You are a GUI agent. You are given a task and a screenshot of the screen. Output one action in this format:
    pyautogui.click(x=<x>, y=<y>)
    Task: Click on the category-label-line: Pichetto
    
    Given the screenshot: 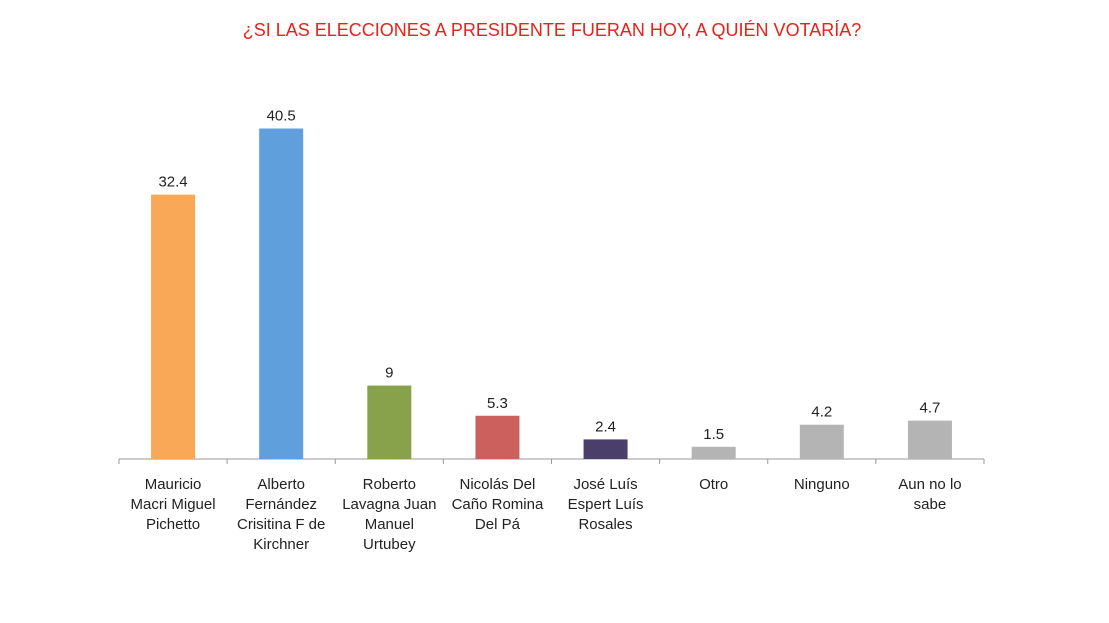 What is the action you would take?
    pyautogui.click(x=173, y=524)
    